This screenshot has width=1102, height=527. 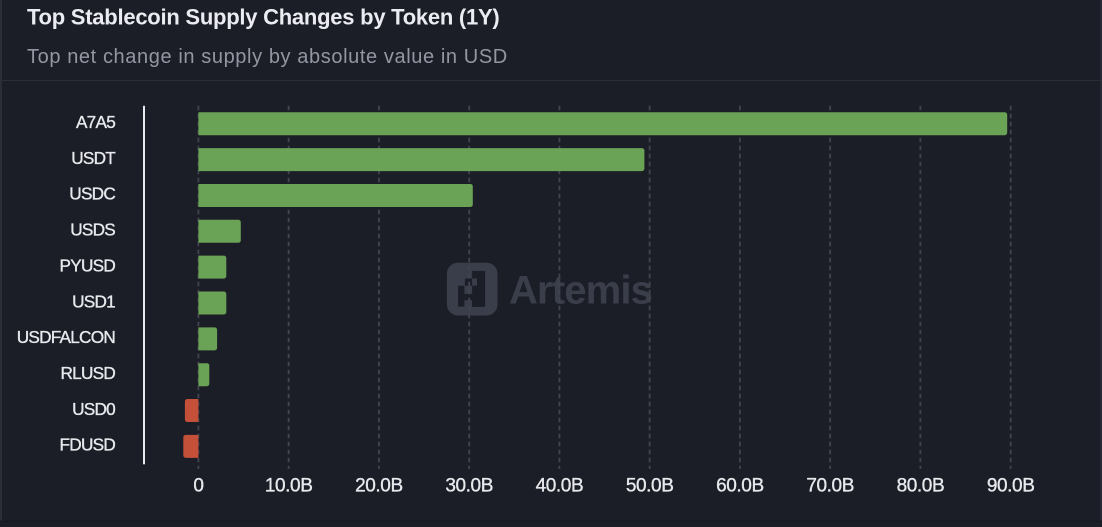 What do you see at coordinates (740, 486) in the screenshot?
I see `svg-text: 60.0B` at bounding box center [740, 486].